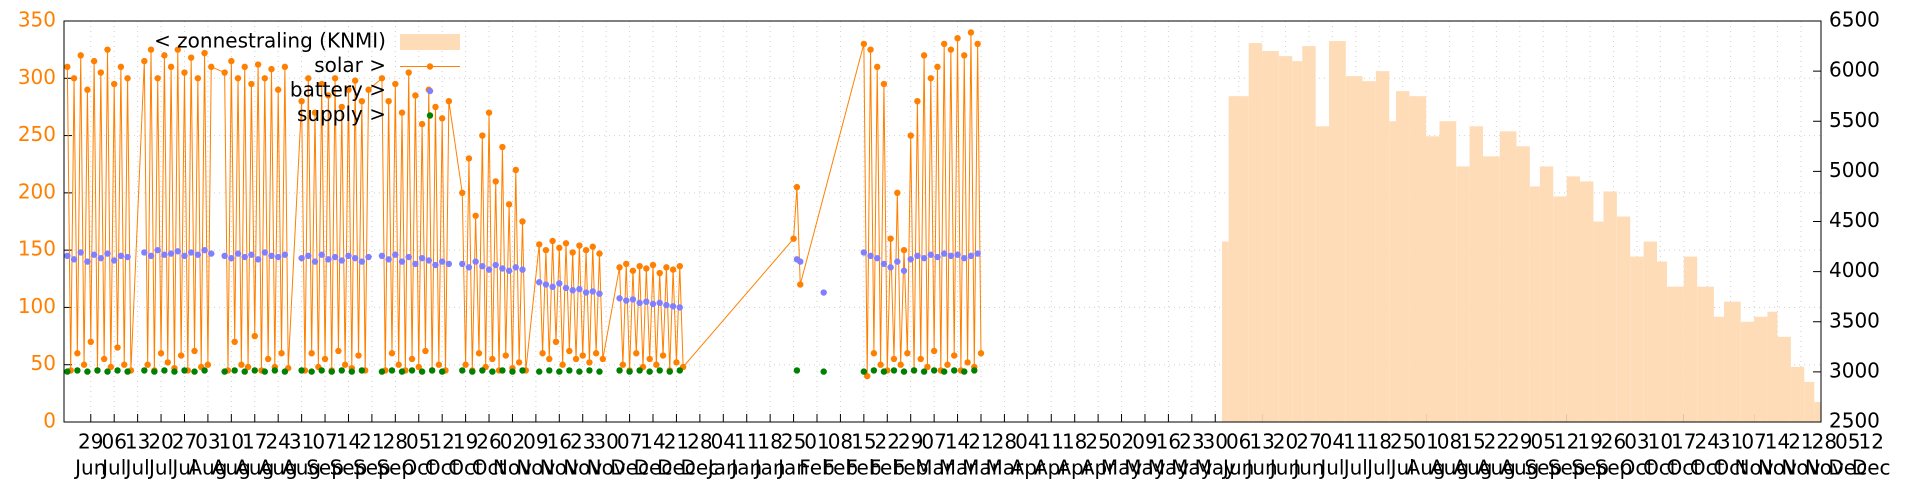 This screenshot has height=480, width=1920. Describe the element at coordinates (418, 468) in the screenshot. I see `x-tick-month: Oct` at that location.